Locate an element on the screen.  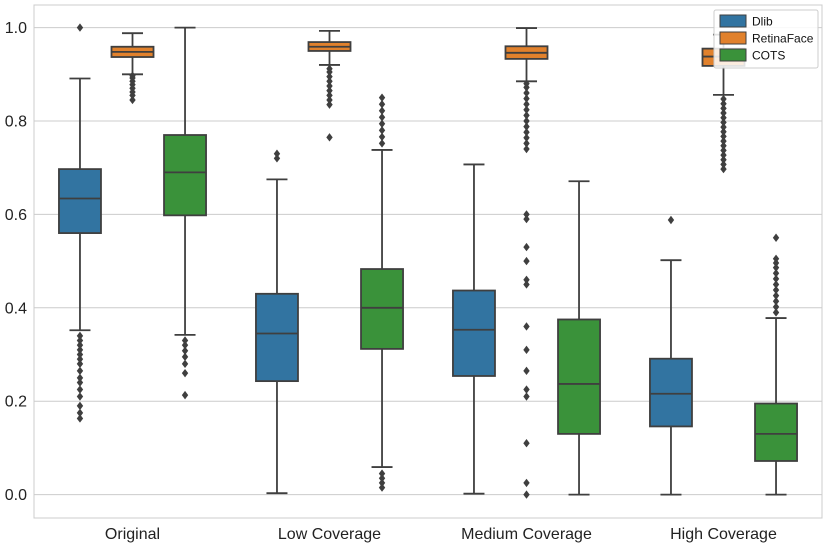
box-dlib-high-coverage is located at coordinates (671, 355).